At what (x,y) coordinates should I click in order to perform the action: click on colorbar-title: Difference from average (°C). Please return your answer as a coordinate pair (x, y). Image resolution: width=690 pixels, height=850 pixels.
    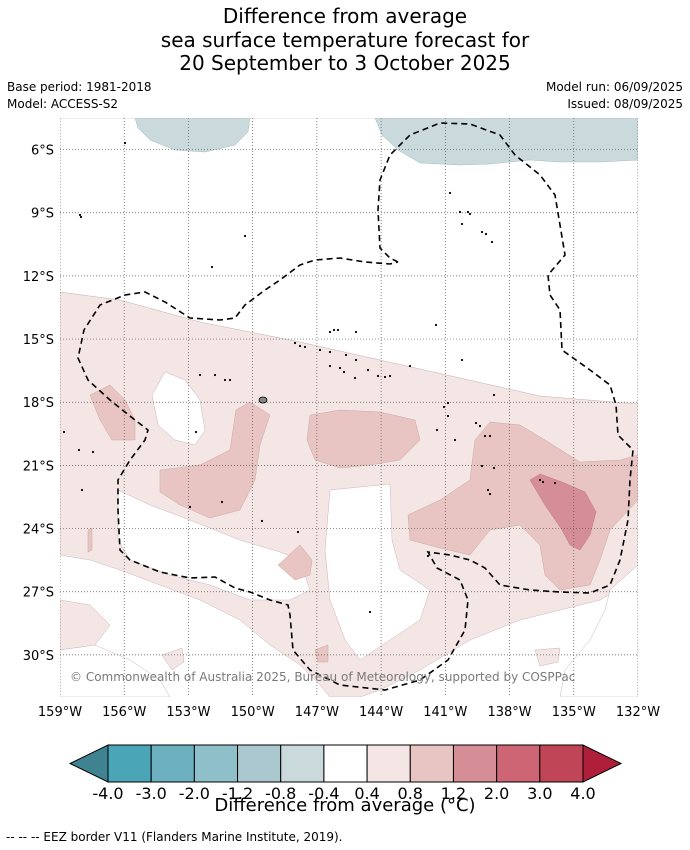
    Looking at the image, I should click on (344, 805).